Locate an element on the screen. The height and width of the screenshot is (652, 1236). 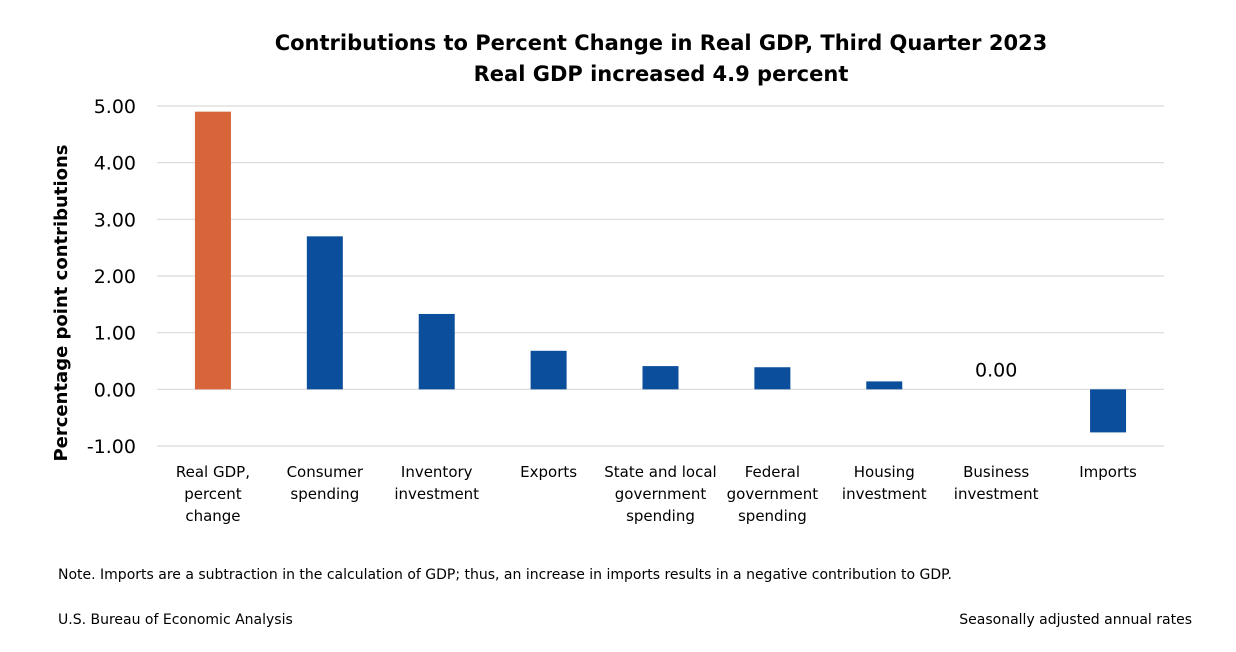
x-tick-label: Imports is located at coordinates (1108, 472).